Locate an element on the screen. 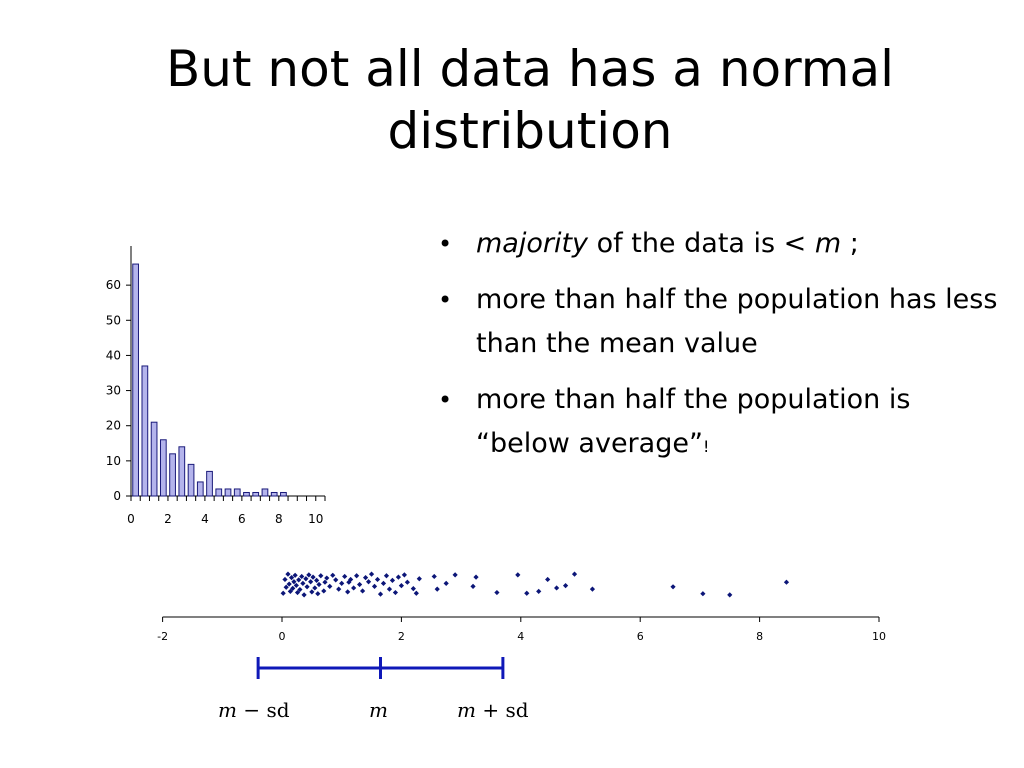  label-m-mean: m is located at coordinates (378, 710).